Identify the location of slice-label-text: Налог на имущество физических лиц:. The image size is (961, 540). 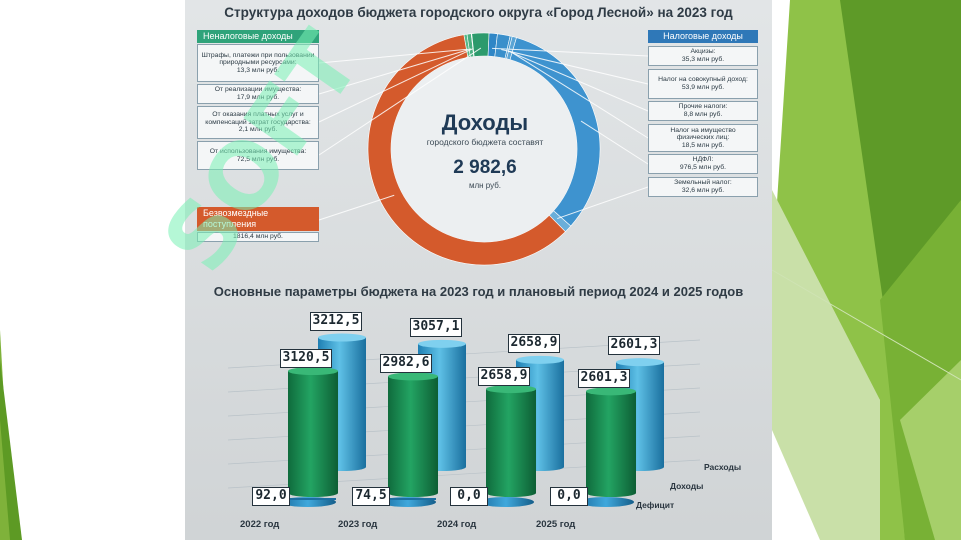
(703, 134).